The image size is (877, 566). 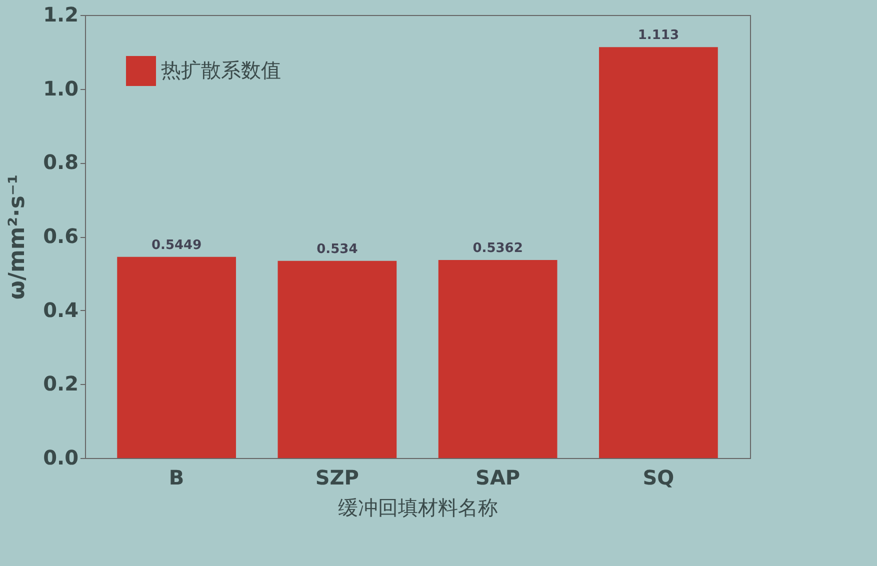 I want to click on y-tick-label: 0.8, so click(x=60, y=162).